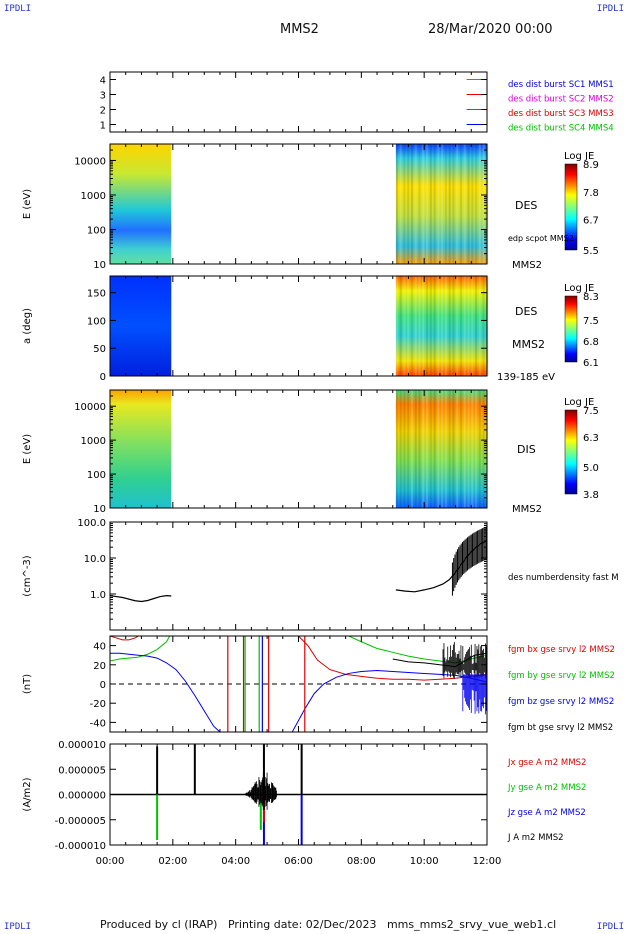  I want to click on y-axis-label-4: (cm^-3), so click(27, 575).